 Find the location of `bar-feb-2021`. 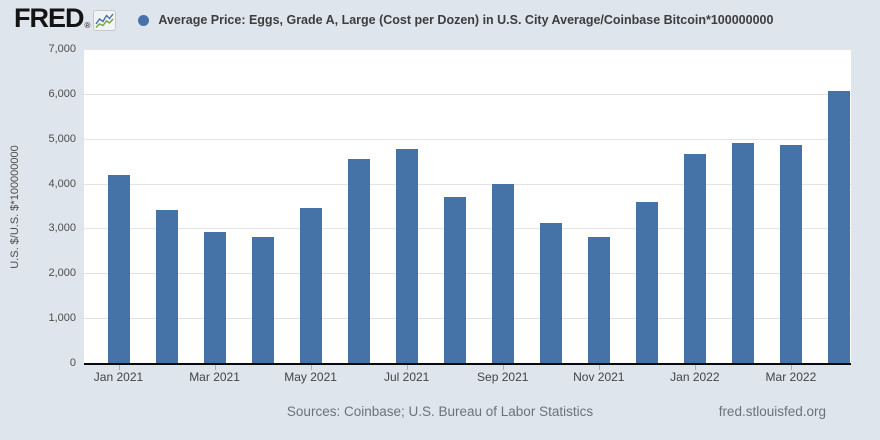

bar-feb-2021 is located at coordinates (166, 286).